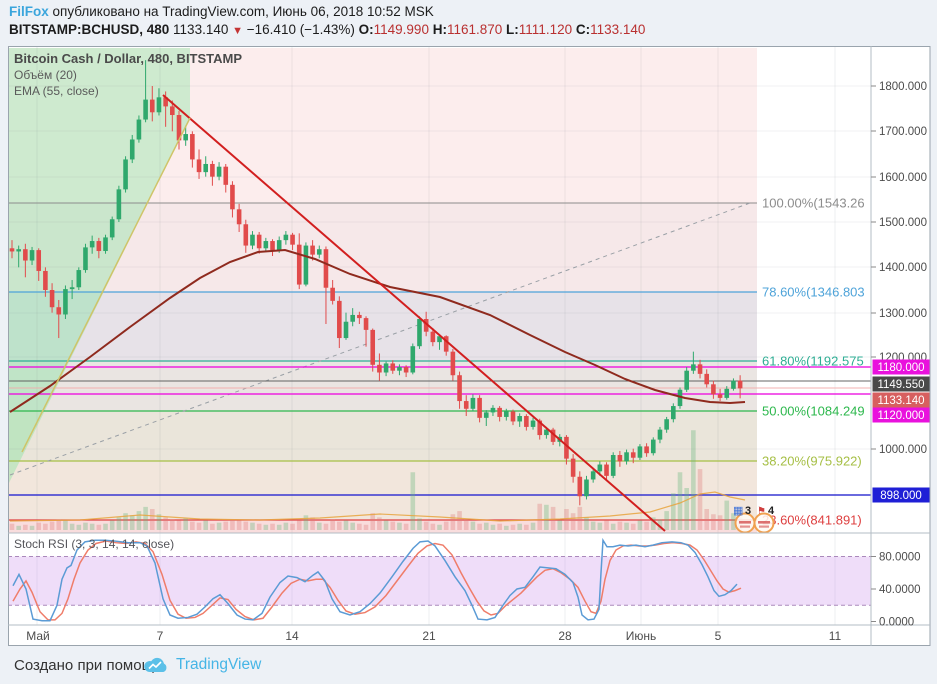 The height and width of the screenshot is (684, 937). Describe the element at coordinates (813, 361) in the screenshot. I see `fib-level-label: 61.80%(1192.575` at that location.